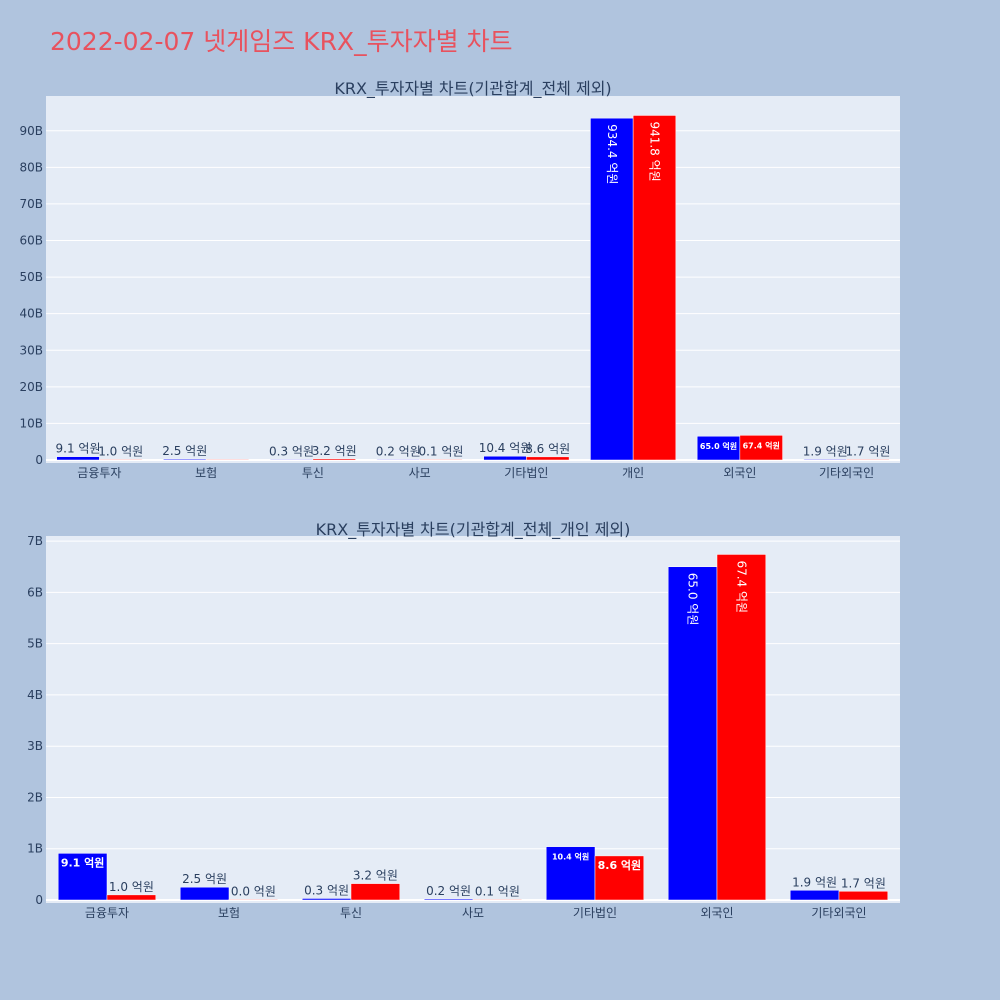 The image size is (1000, 1000). I want to click on y-tick-label: 70B, so click(31, 204).